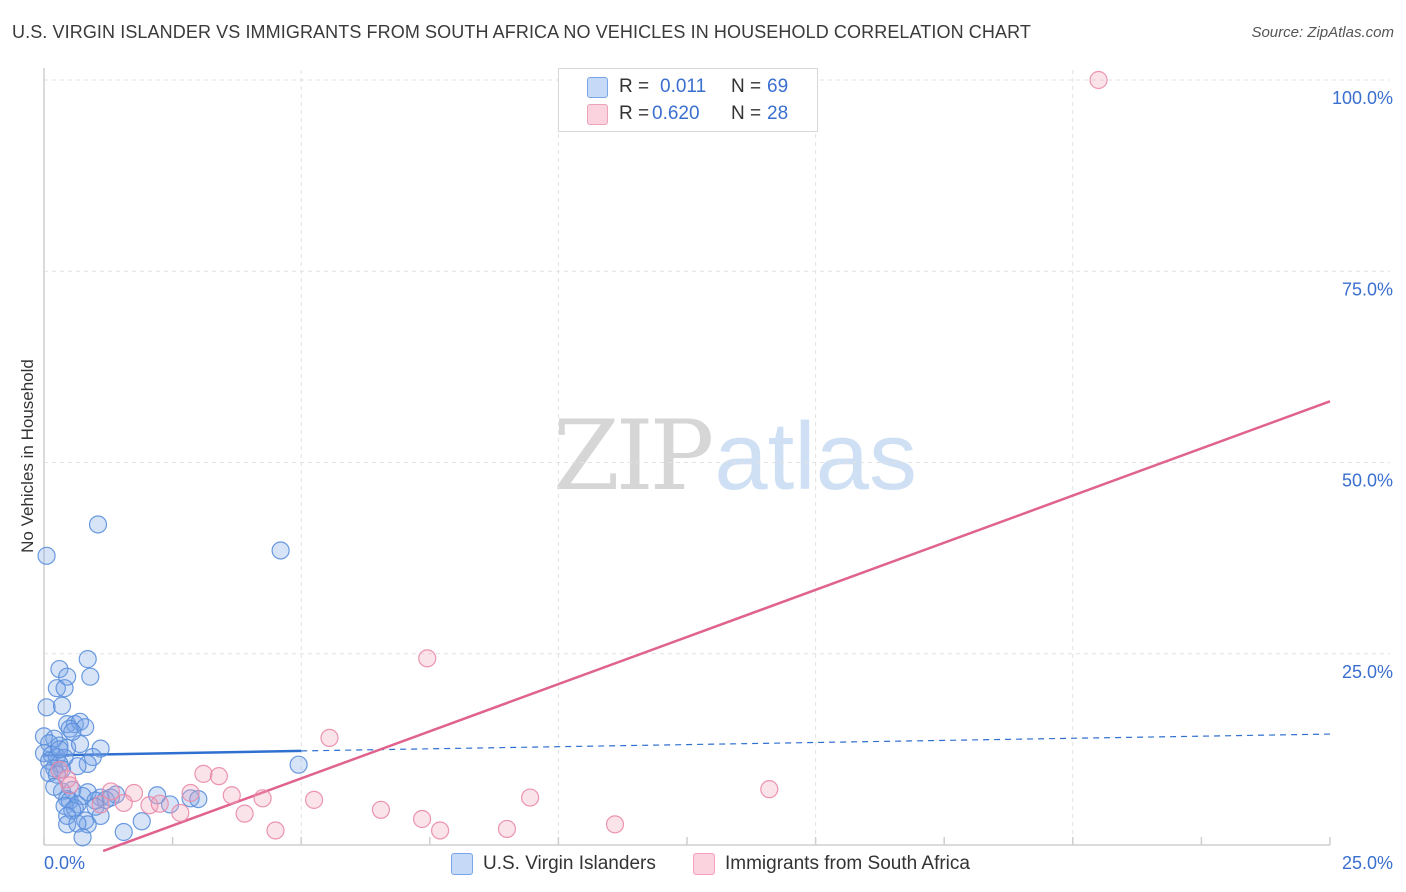  What do you see at coordinates (683, 86) in the screenshot?
I see `legend-r-value: 0.011` at bounding box center [683, 86].